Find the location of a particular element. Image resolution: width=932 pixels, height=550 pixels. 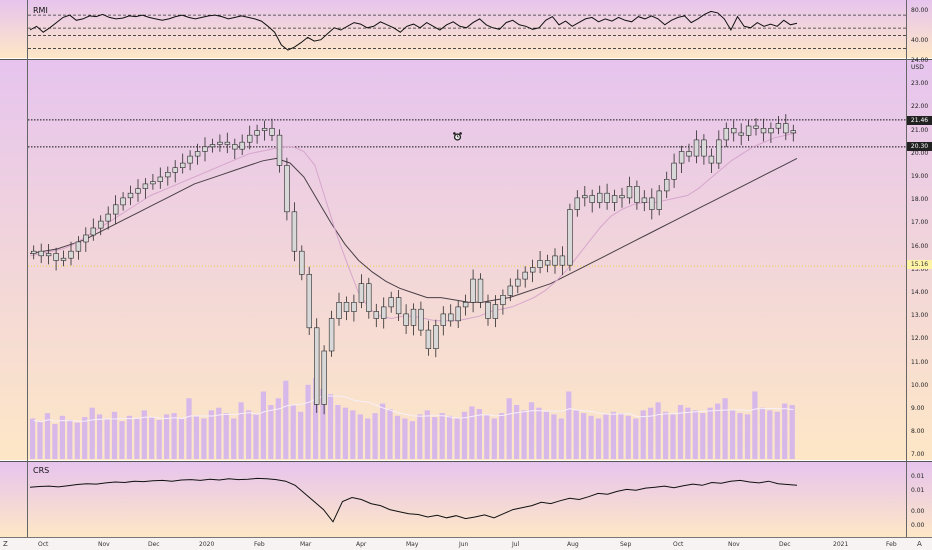

price-axis-border is located at coordinates (906, 275).